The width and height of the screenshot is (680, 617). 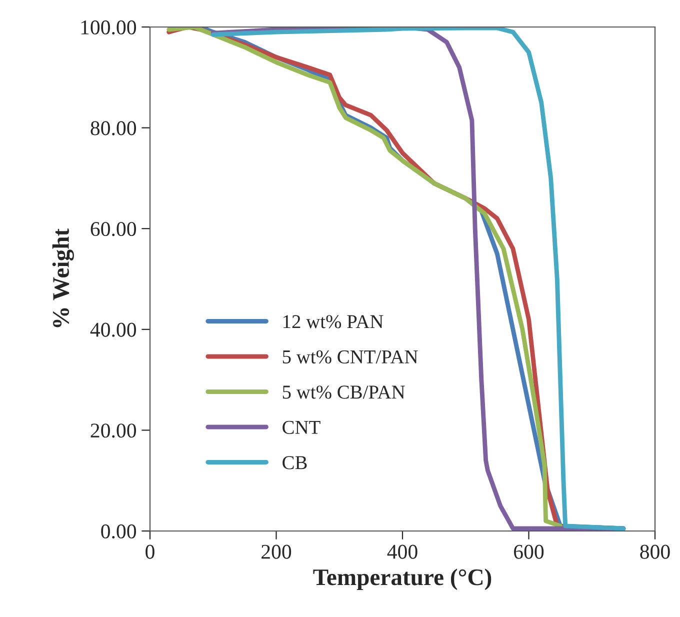 I want to click on x-tick-label: 600, so click(x=529, y=551).